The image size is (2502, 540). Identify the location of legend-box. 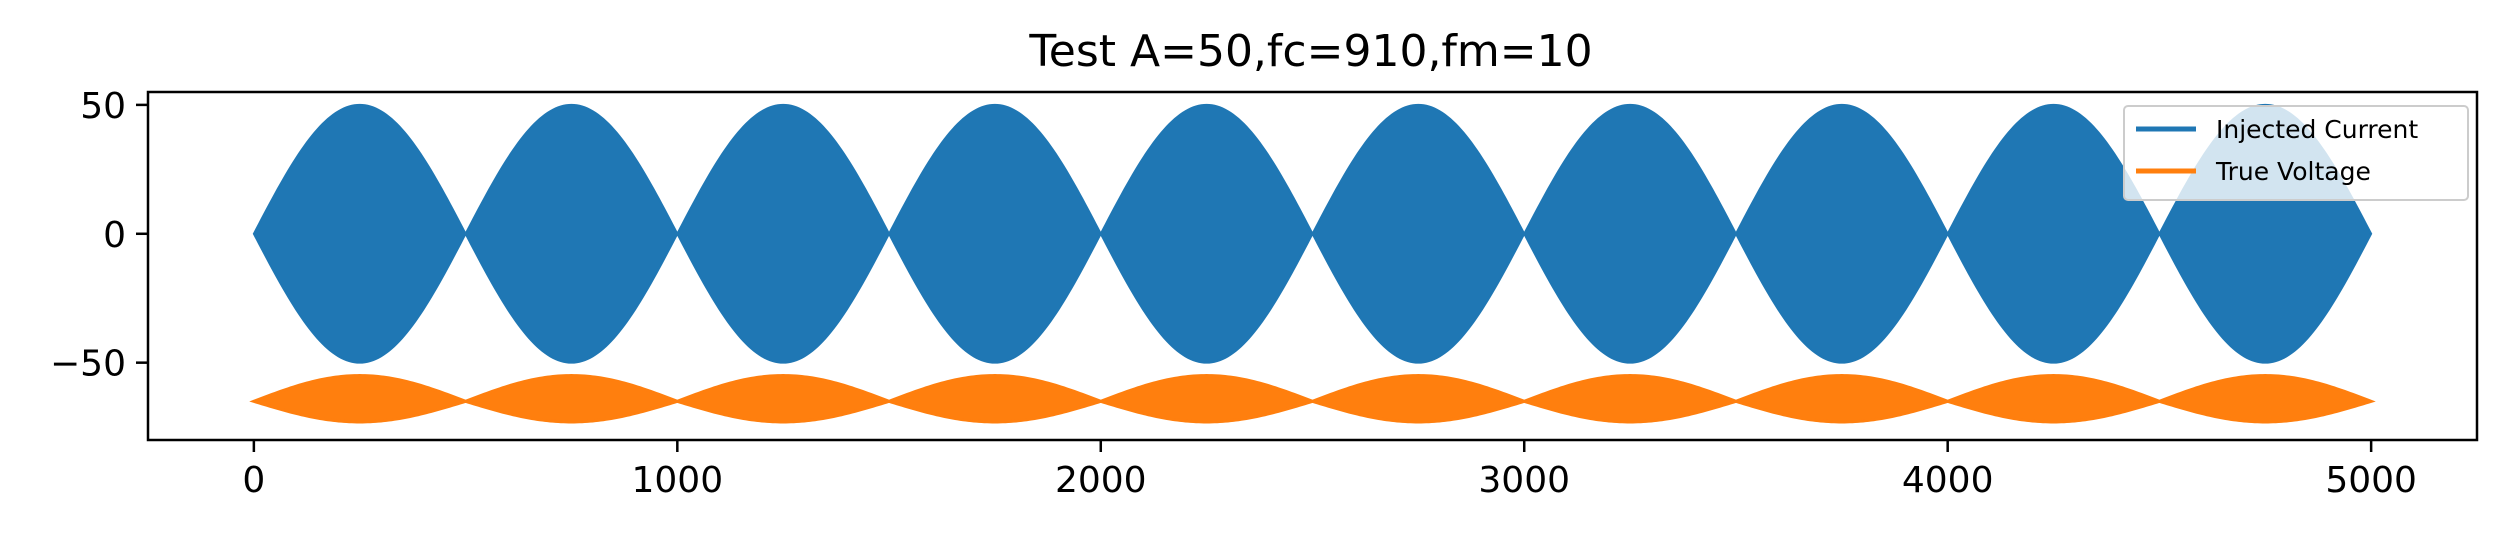
(2296, 153).